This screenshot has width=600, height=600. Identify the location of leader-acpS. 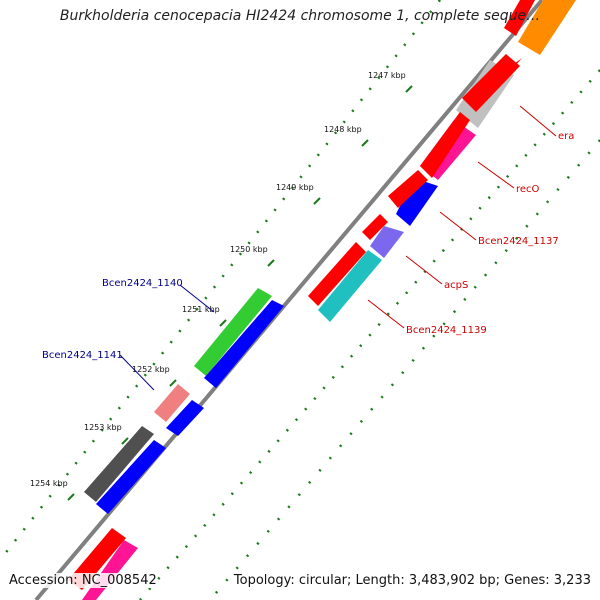
(424, 270).